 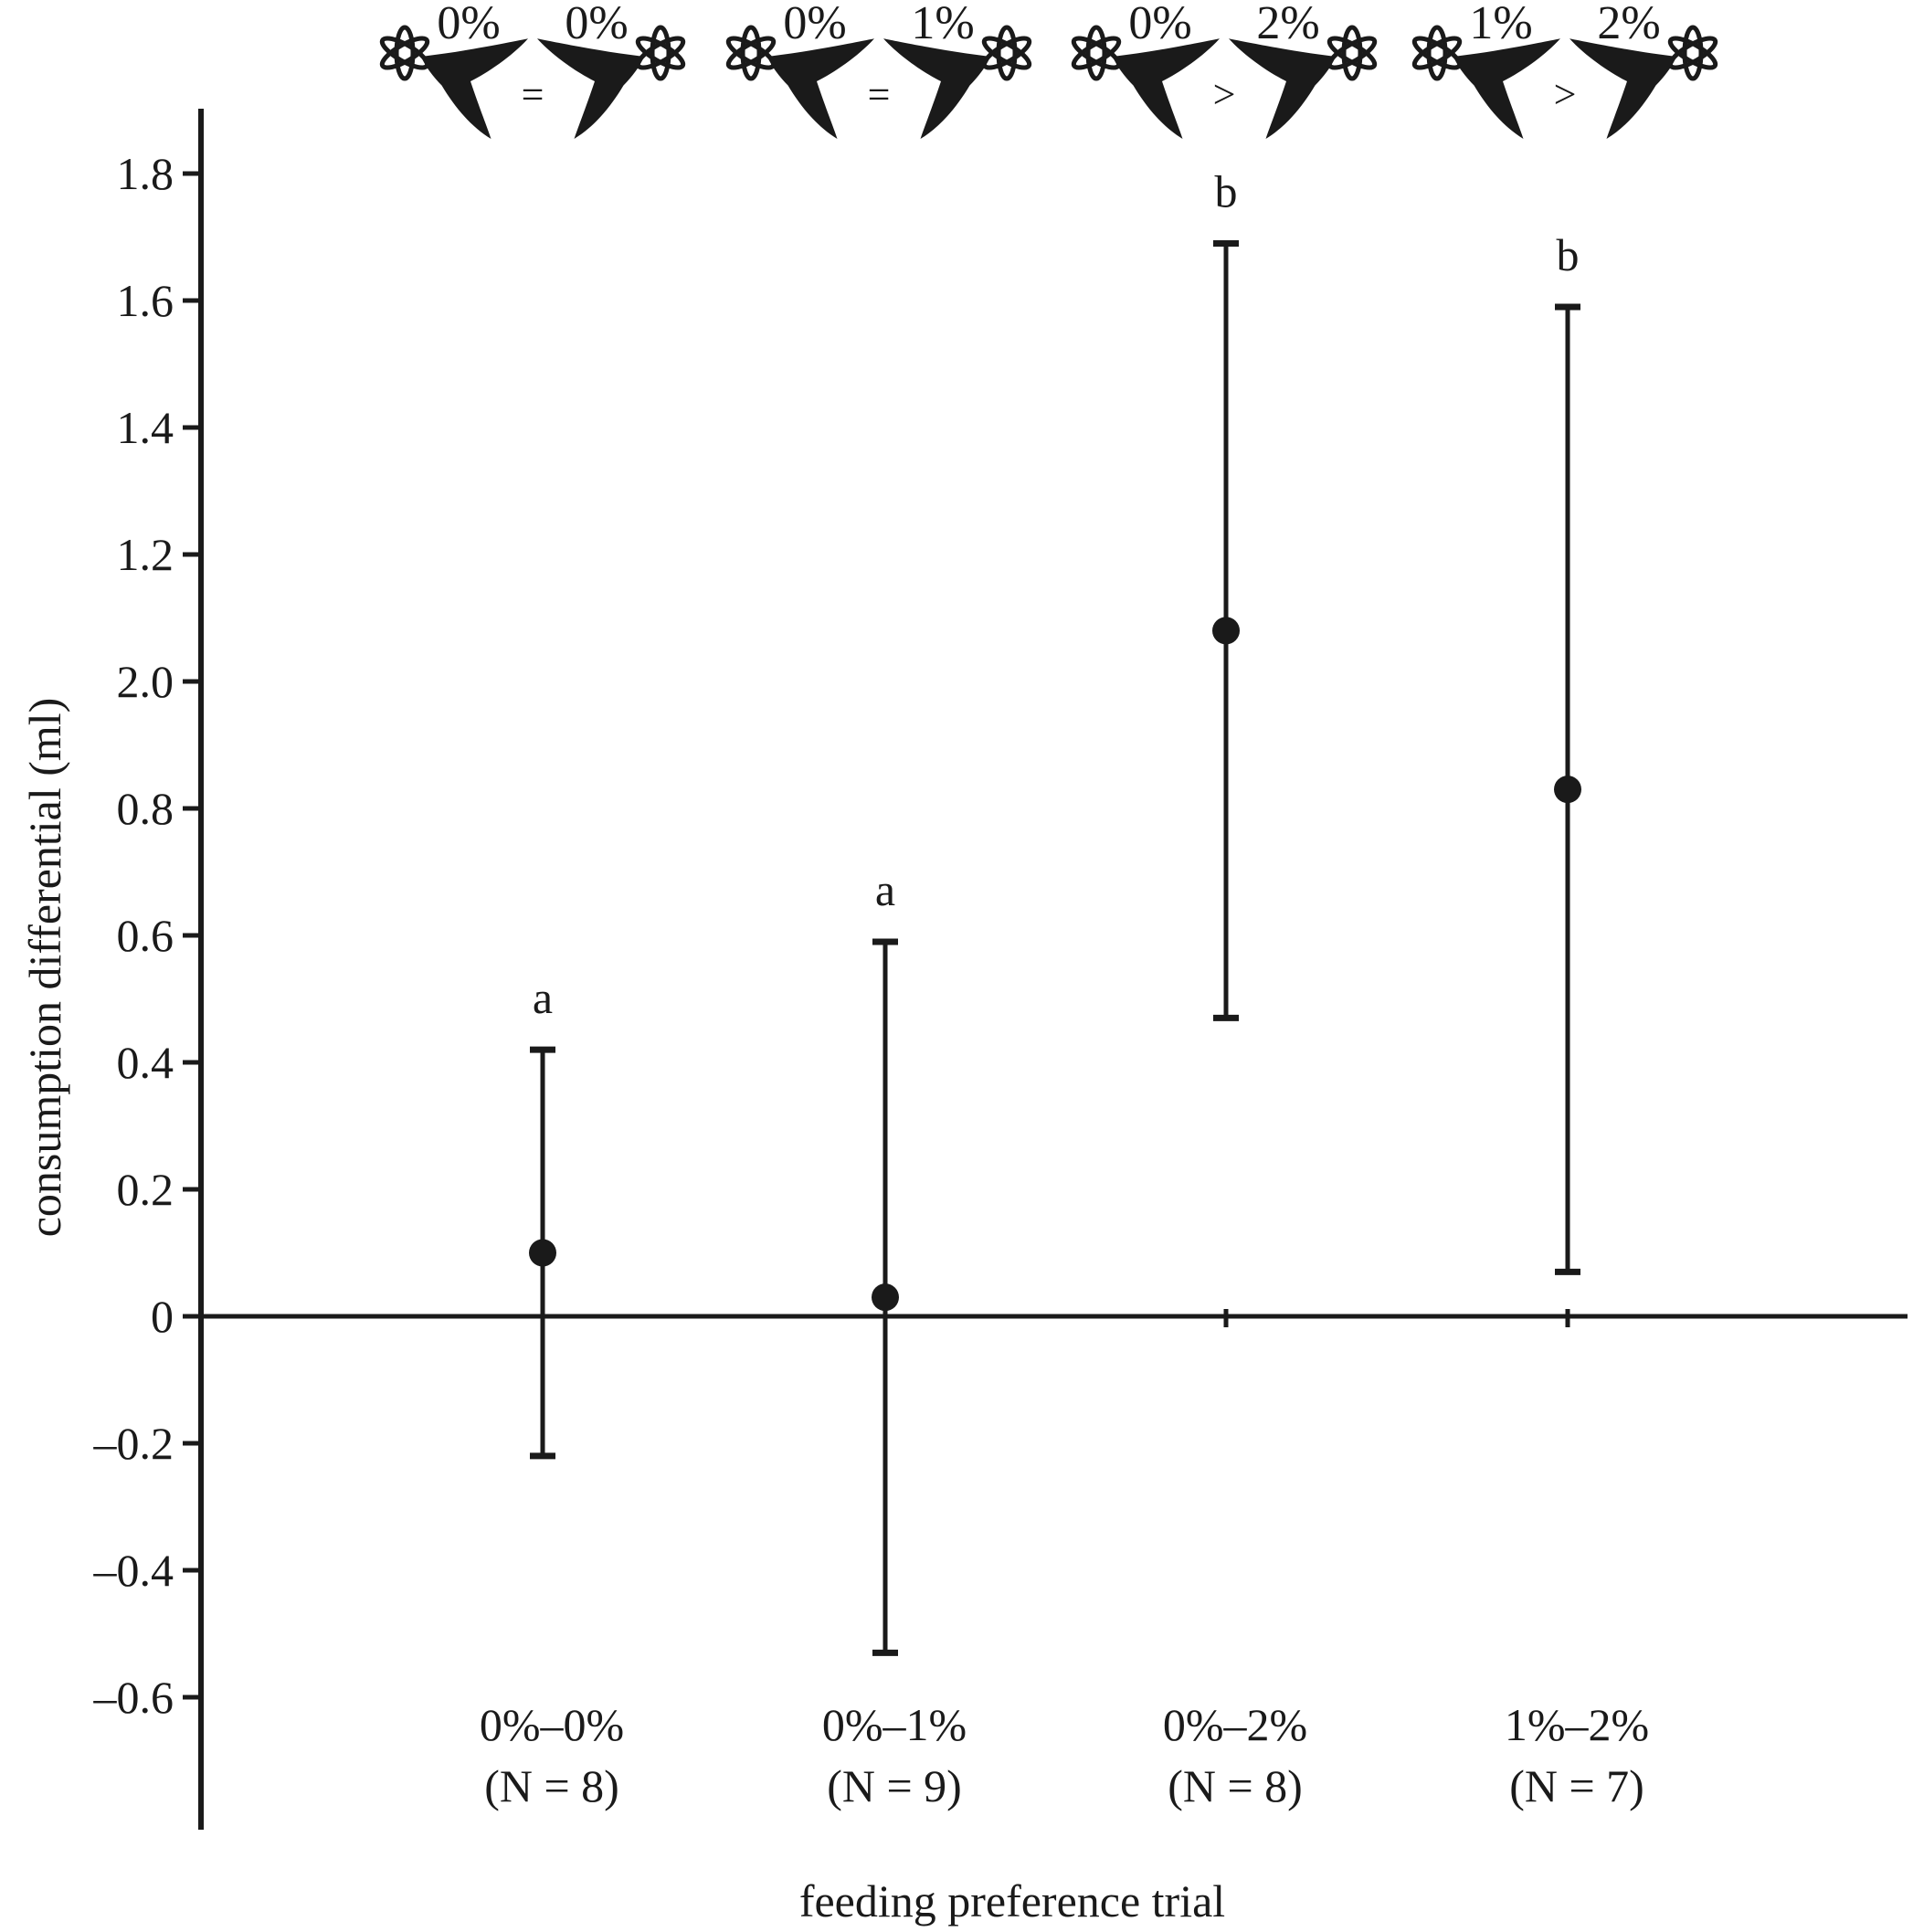 I want to click on y-tick-label: 1.8, so click(x=145, y=173).